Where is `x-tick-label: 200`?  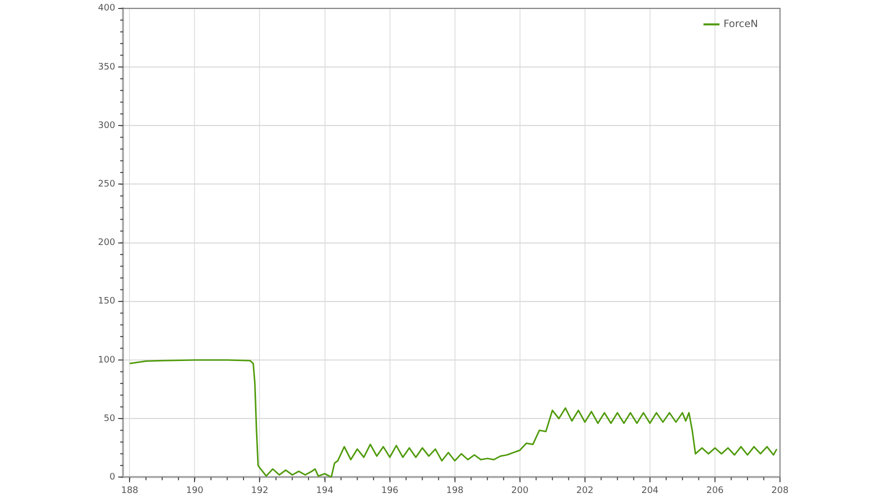 x-tick-label: 200 is located at coordinates (520, 491).